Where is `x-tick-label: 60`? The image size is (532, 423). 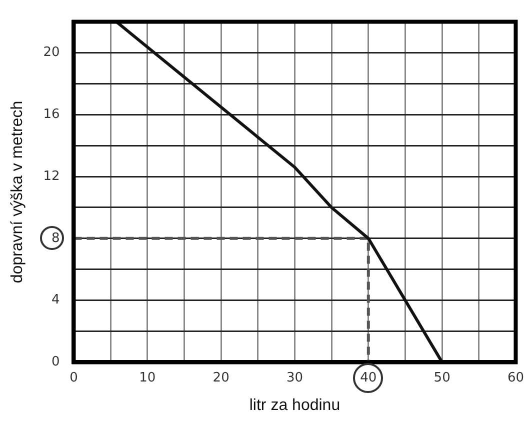 x-tick-label: 60 is located at coordinates (515, 378).